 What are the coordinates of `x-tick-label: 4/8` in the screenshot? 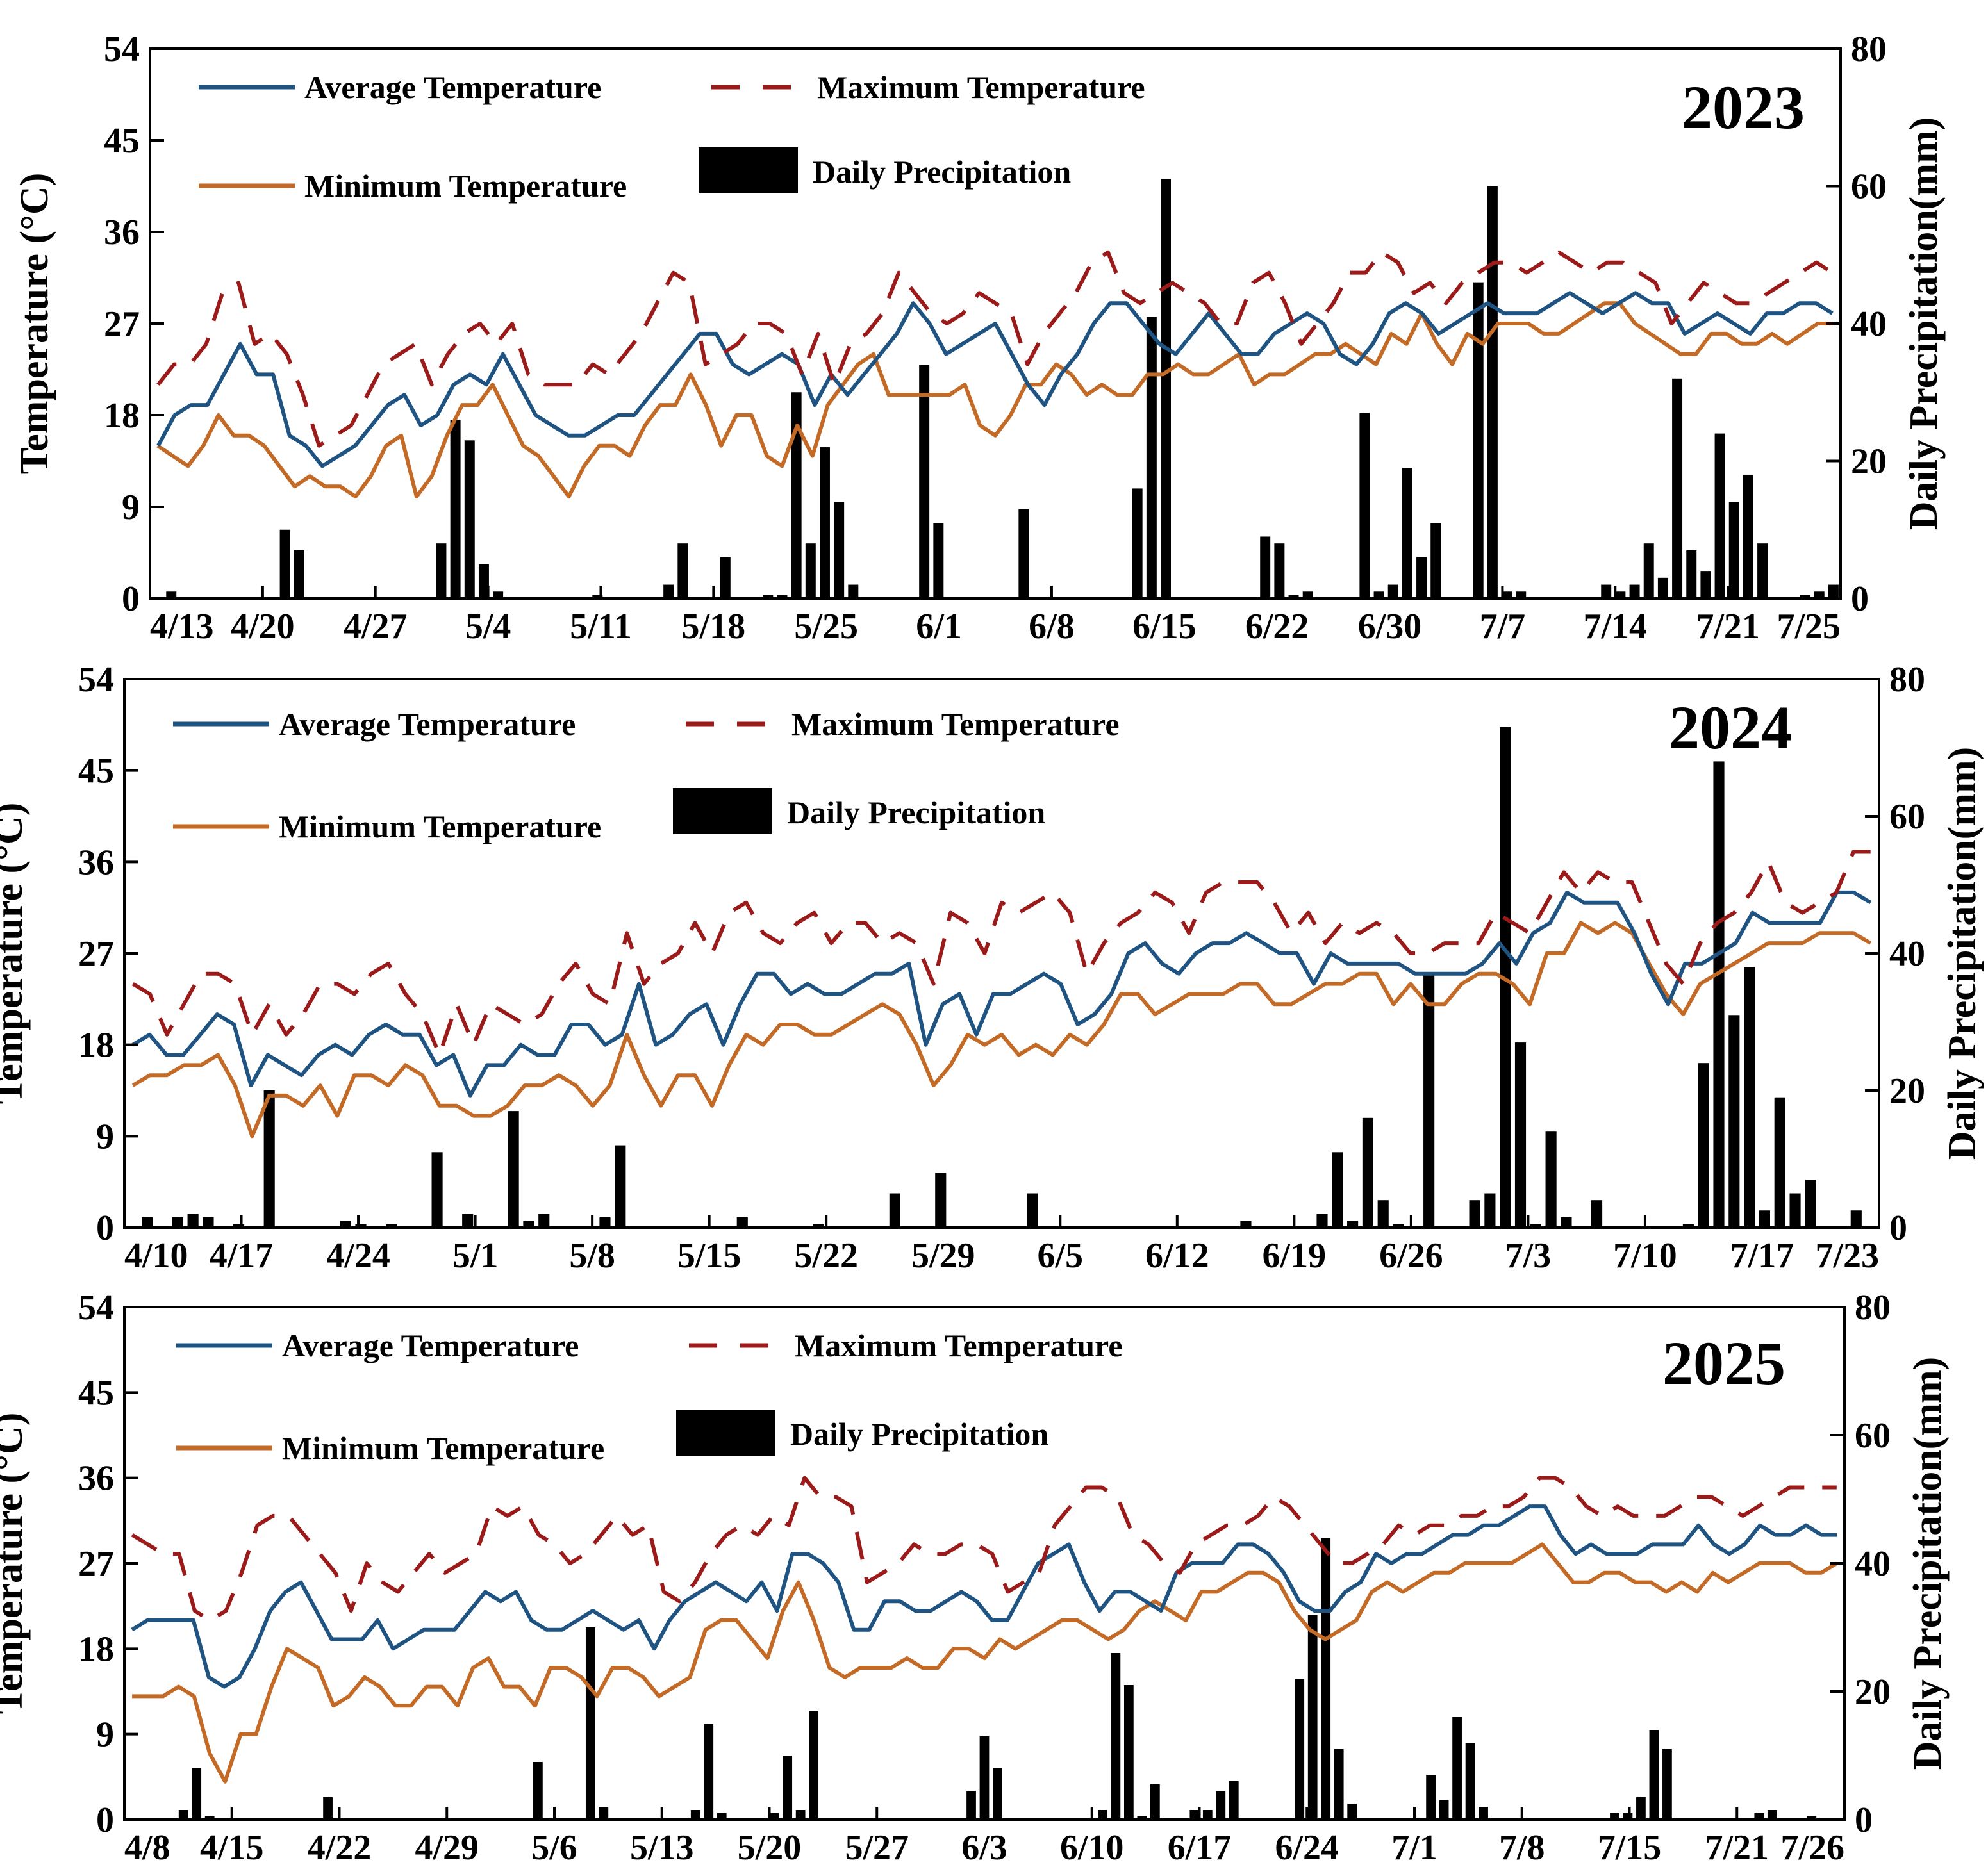 It's located at (147, 1848).